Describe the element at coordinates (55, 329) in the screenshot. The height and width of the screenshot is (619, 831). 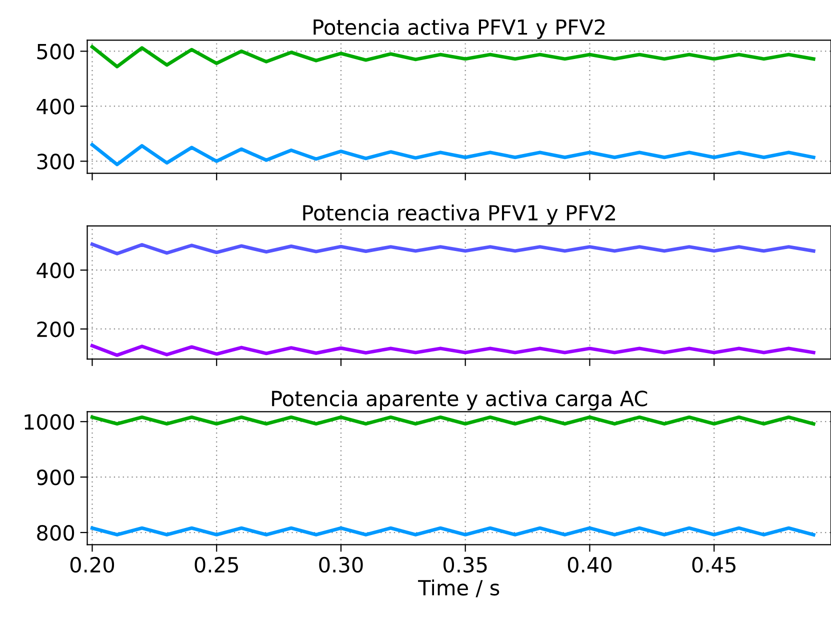
I see `y-tick-label: 200` at that location.